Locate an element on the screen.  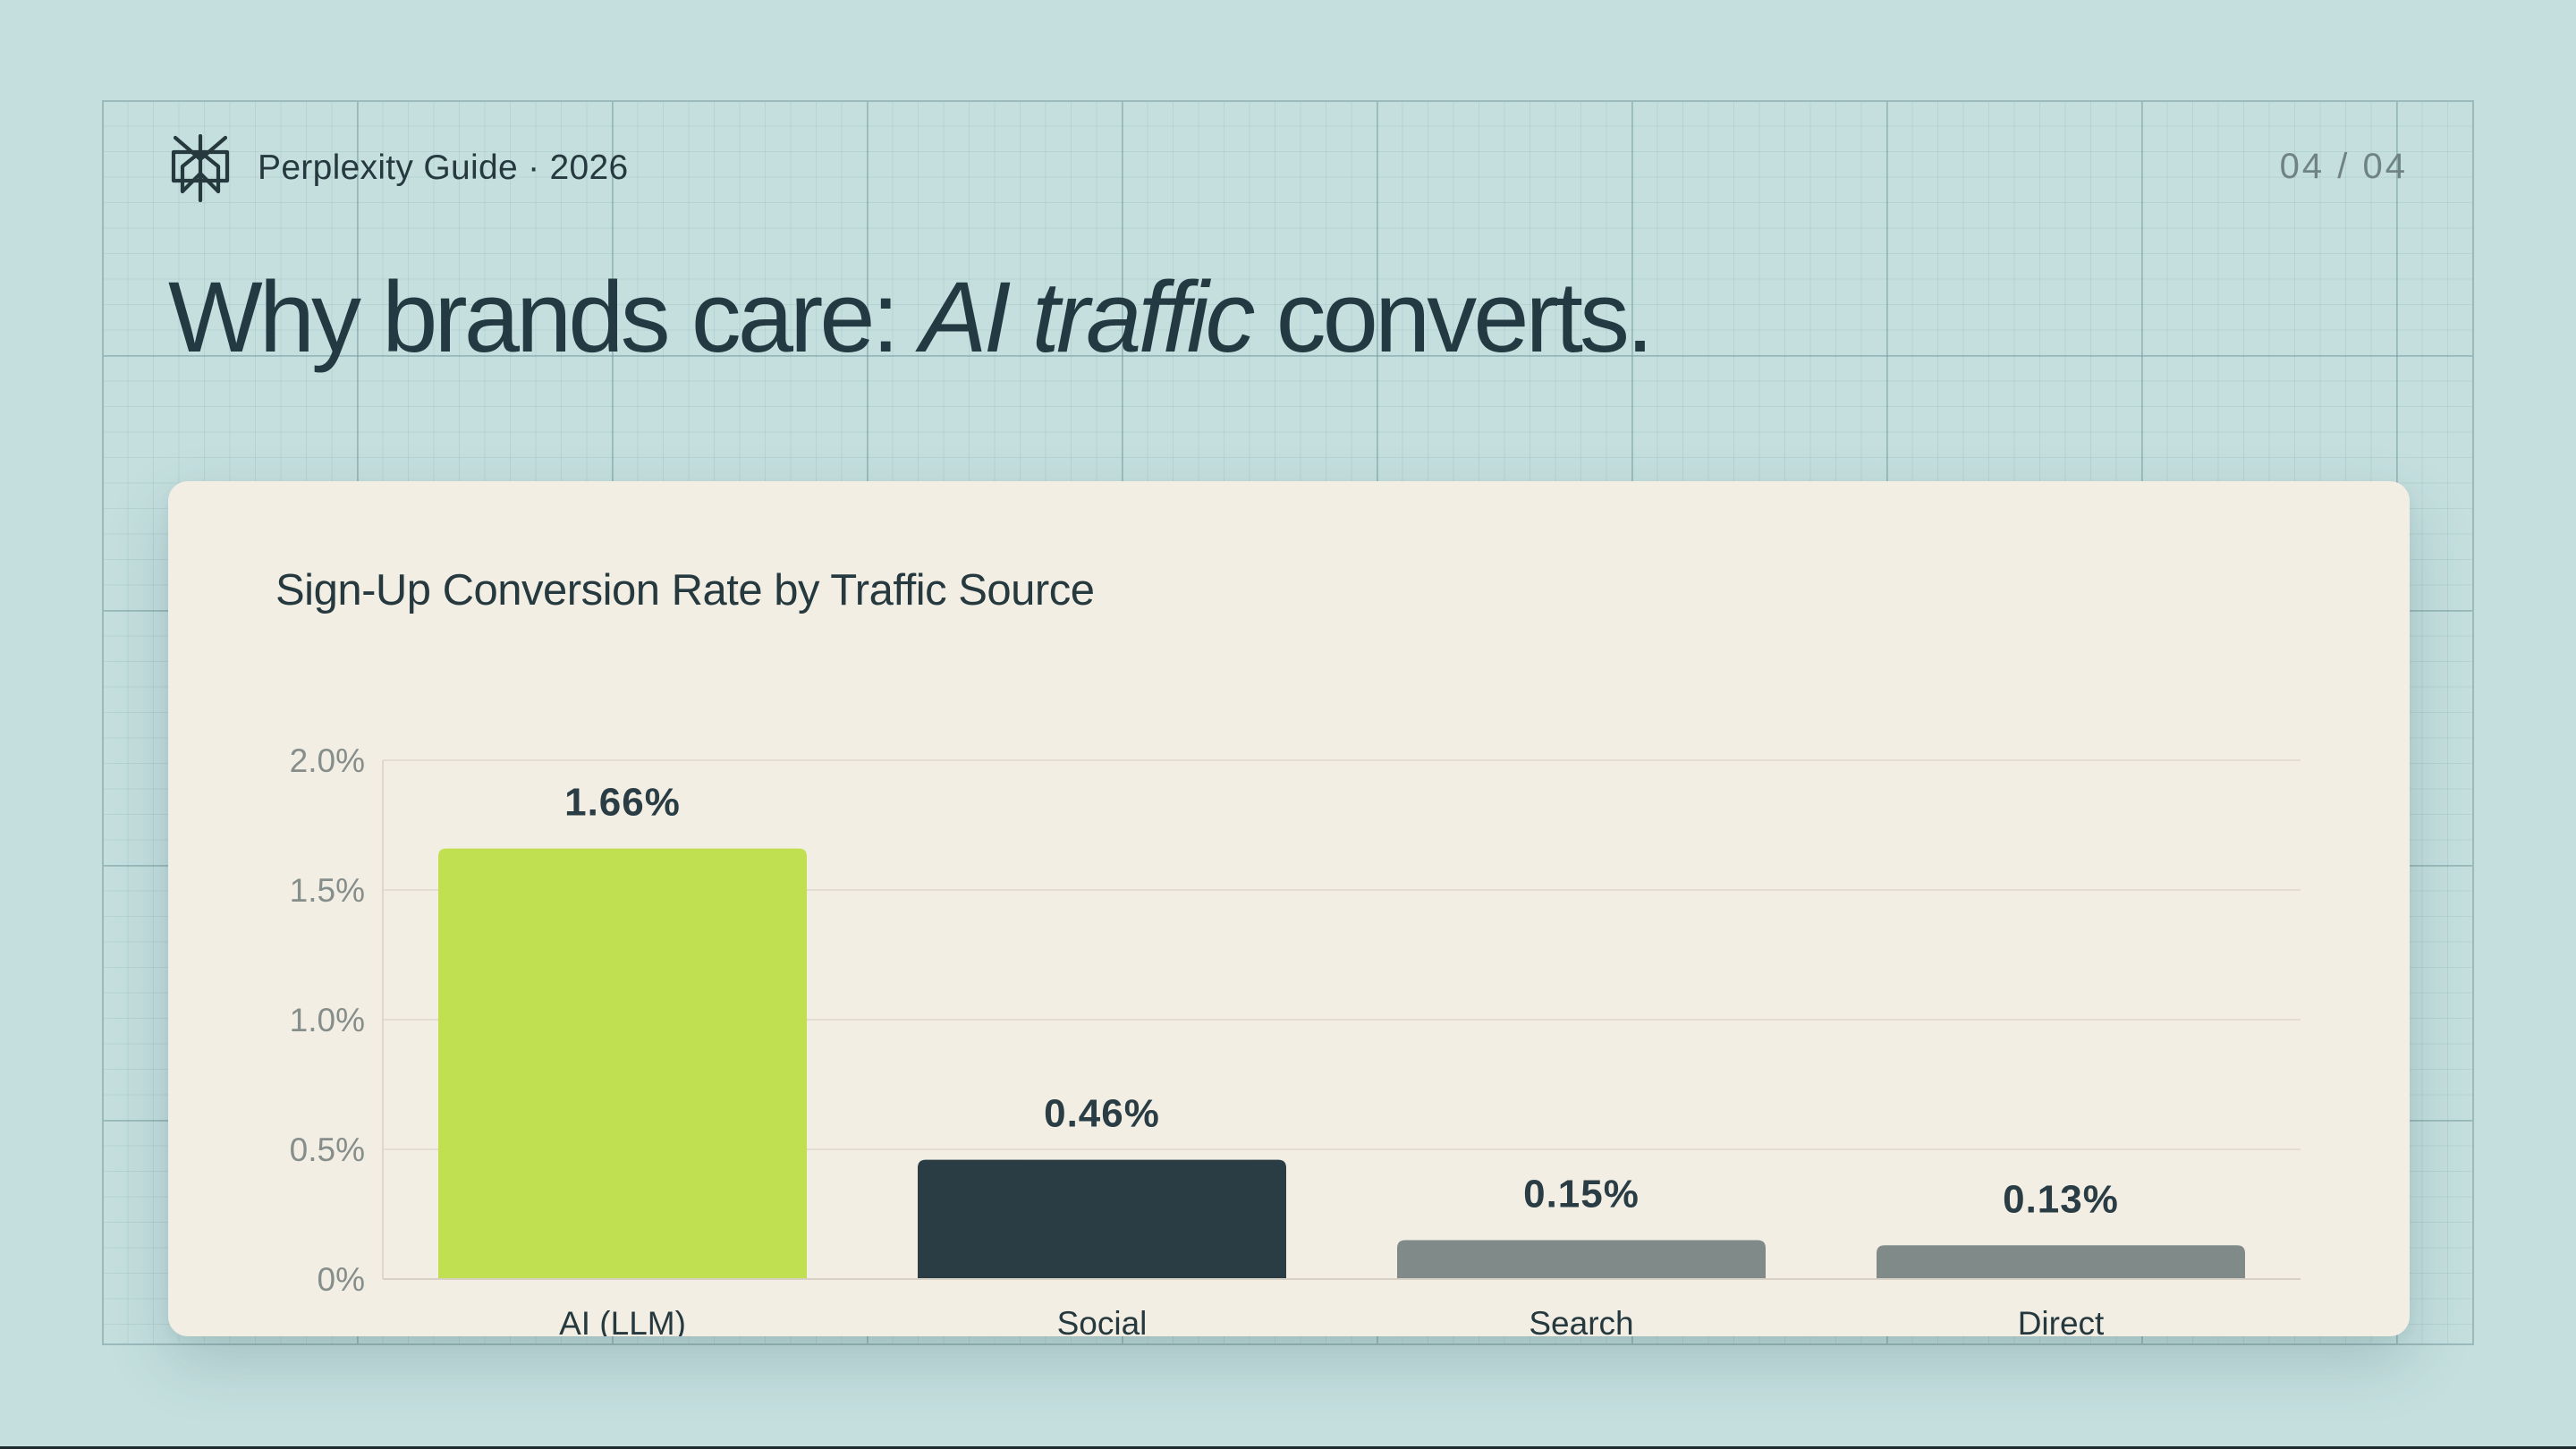
x-tick-label: Search is located at coordinates (1581, 1320).